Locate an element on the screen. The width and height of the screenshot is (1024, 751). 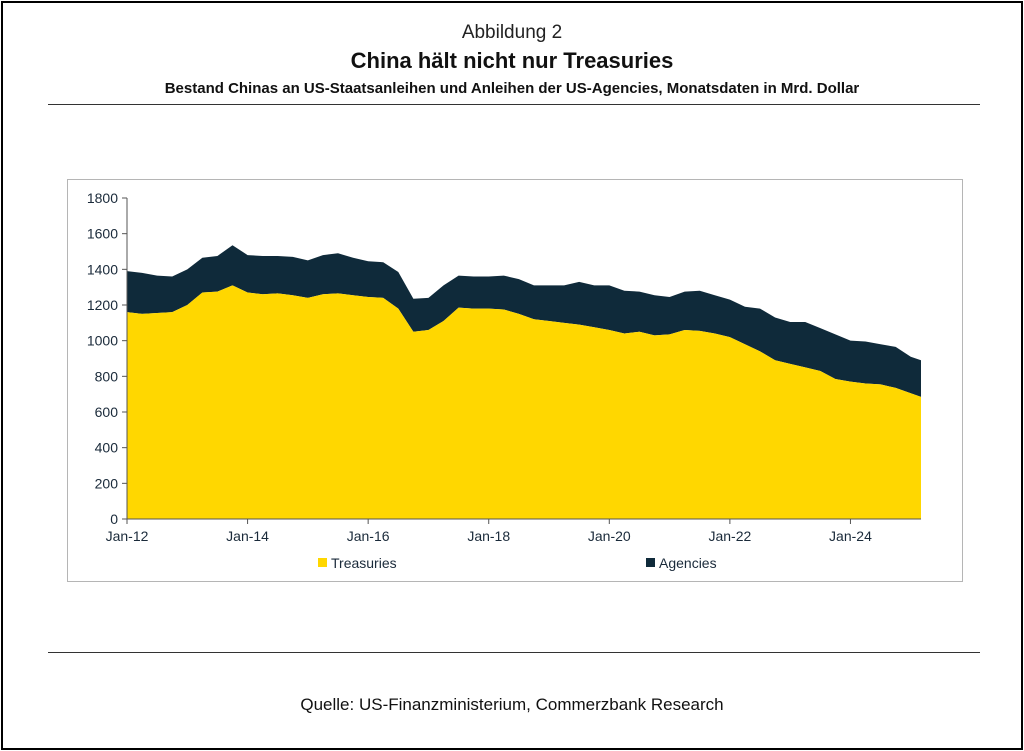
x-tick-label: Jan-20 is located at coordinates (609, 536).